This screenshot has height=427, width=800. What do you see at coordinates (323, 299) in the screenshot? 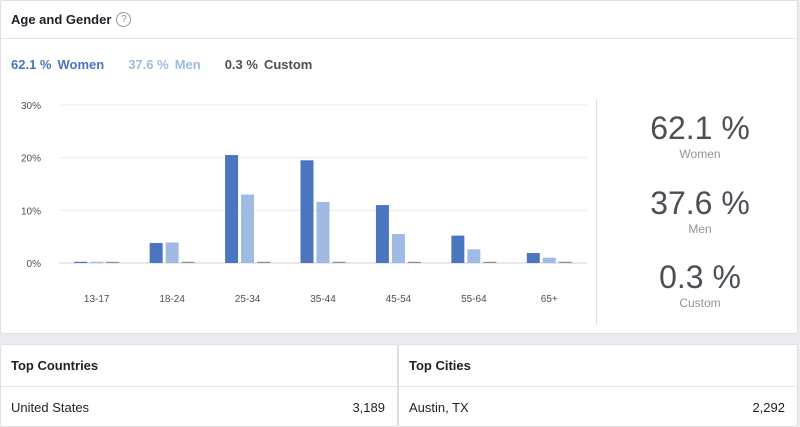
I see `x-tick-label: 35-44` at bounding box center [323, 299].